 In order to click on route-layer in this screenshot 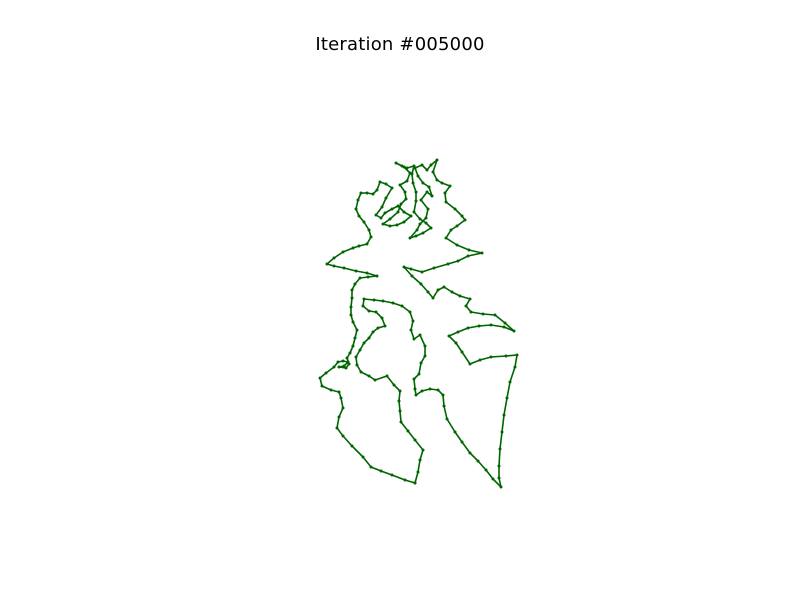, I will do `click(418, 323)`.